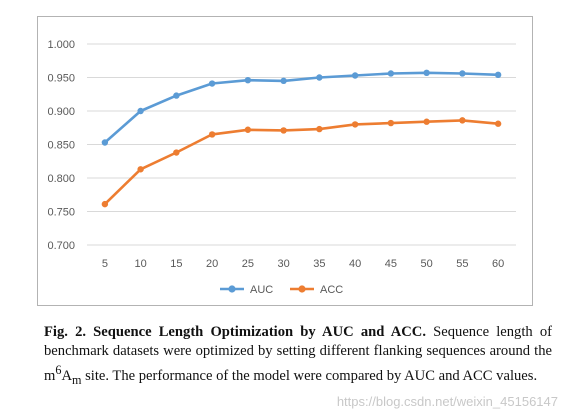 The height and width of the screenshot is (413, 568). What do you see at coordinates (302, 289) in the screenshot?
I see `legend-marker-acc` at bounding box center [302, 289].